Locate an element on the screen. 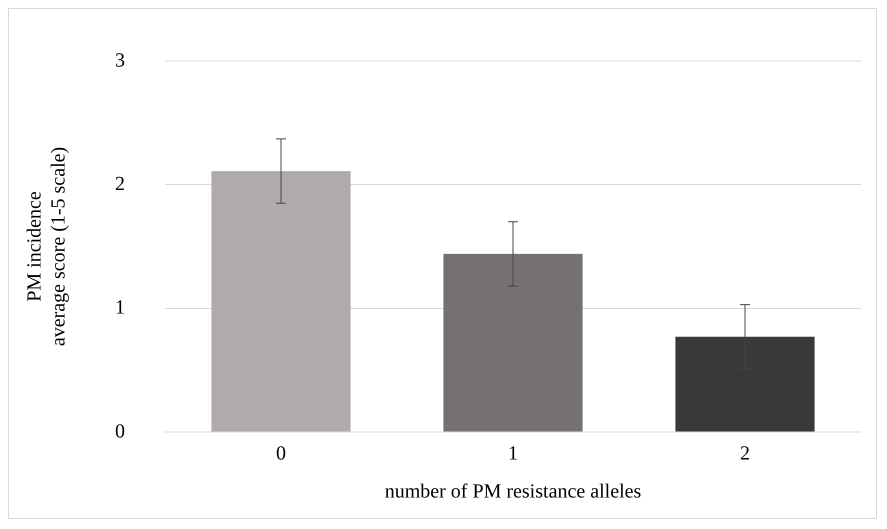  x-tick-label: 2 is located at coordinates (745, 453).